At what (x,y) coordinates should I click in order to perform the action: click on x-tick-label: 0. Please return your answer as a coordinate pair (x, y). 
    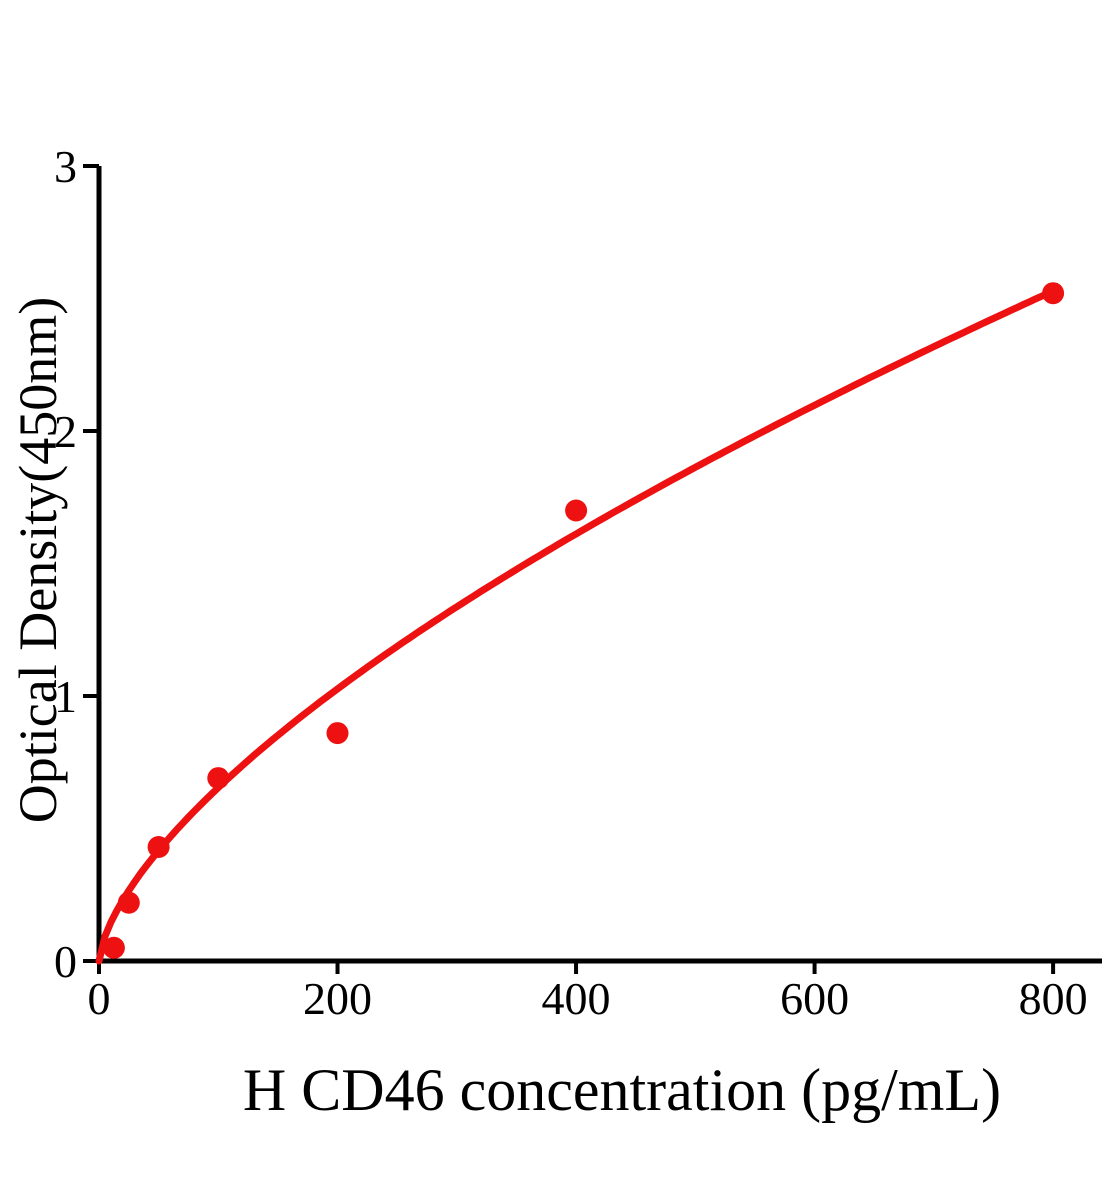
    Looking at the image, I should click on (99, 998).